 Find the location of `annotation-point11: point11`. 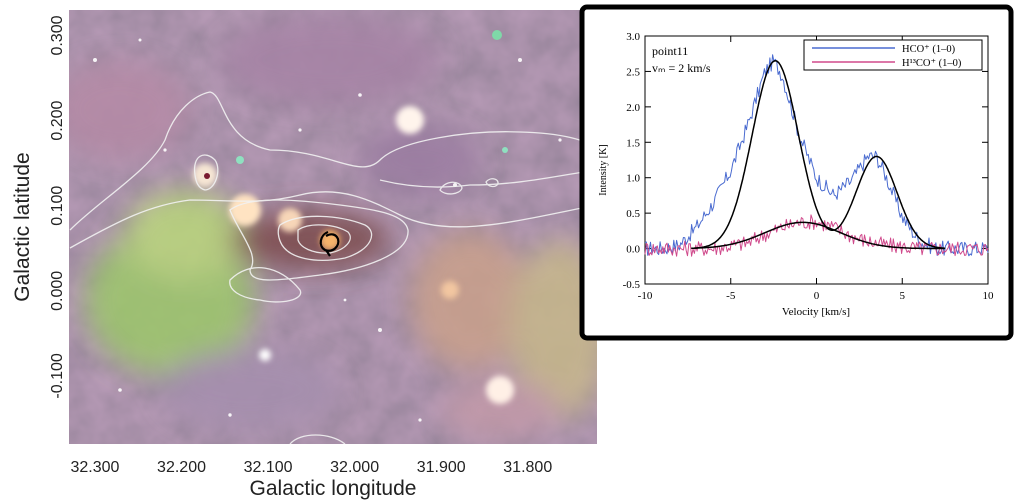

annotation-point11: point11 is located at coordinates (670, 51).